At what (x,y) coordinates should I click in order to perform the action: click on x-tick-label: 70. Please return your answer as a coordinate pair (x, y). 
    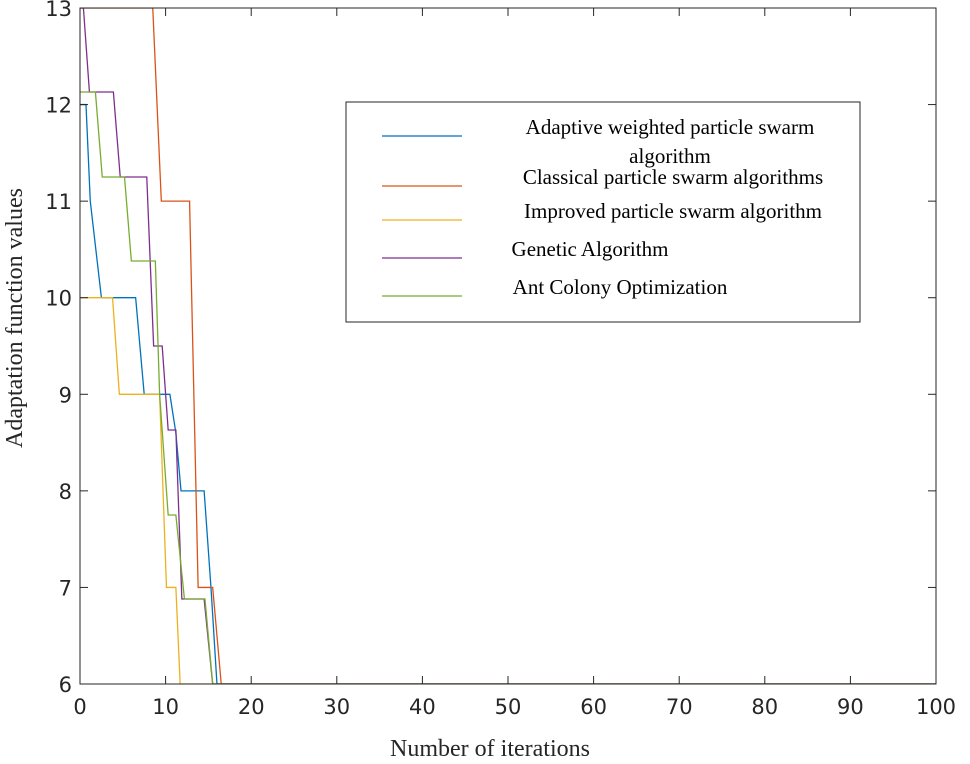
    Looking at the image, I should click on (679, 707).